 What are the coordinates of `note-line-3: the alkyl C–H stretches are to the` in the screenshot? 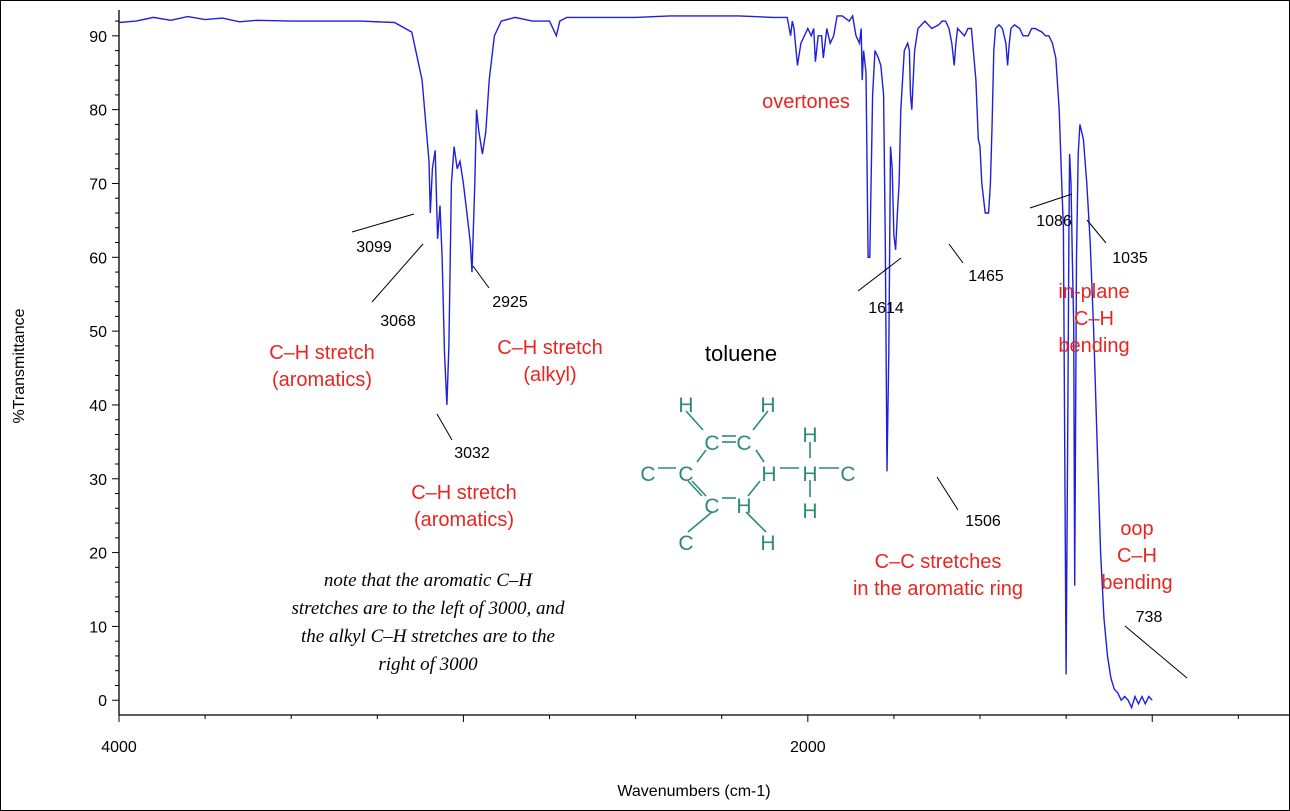 It's located at (428, 636).